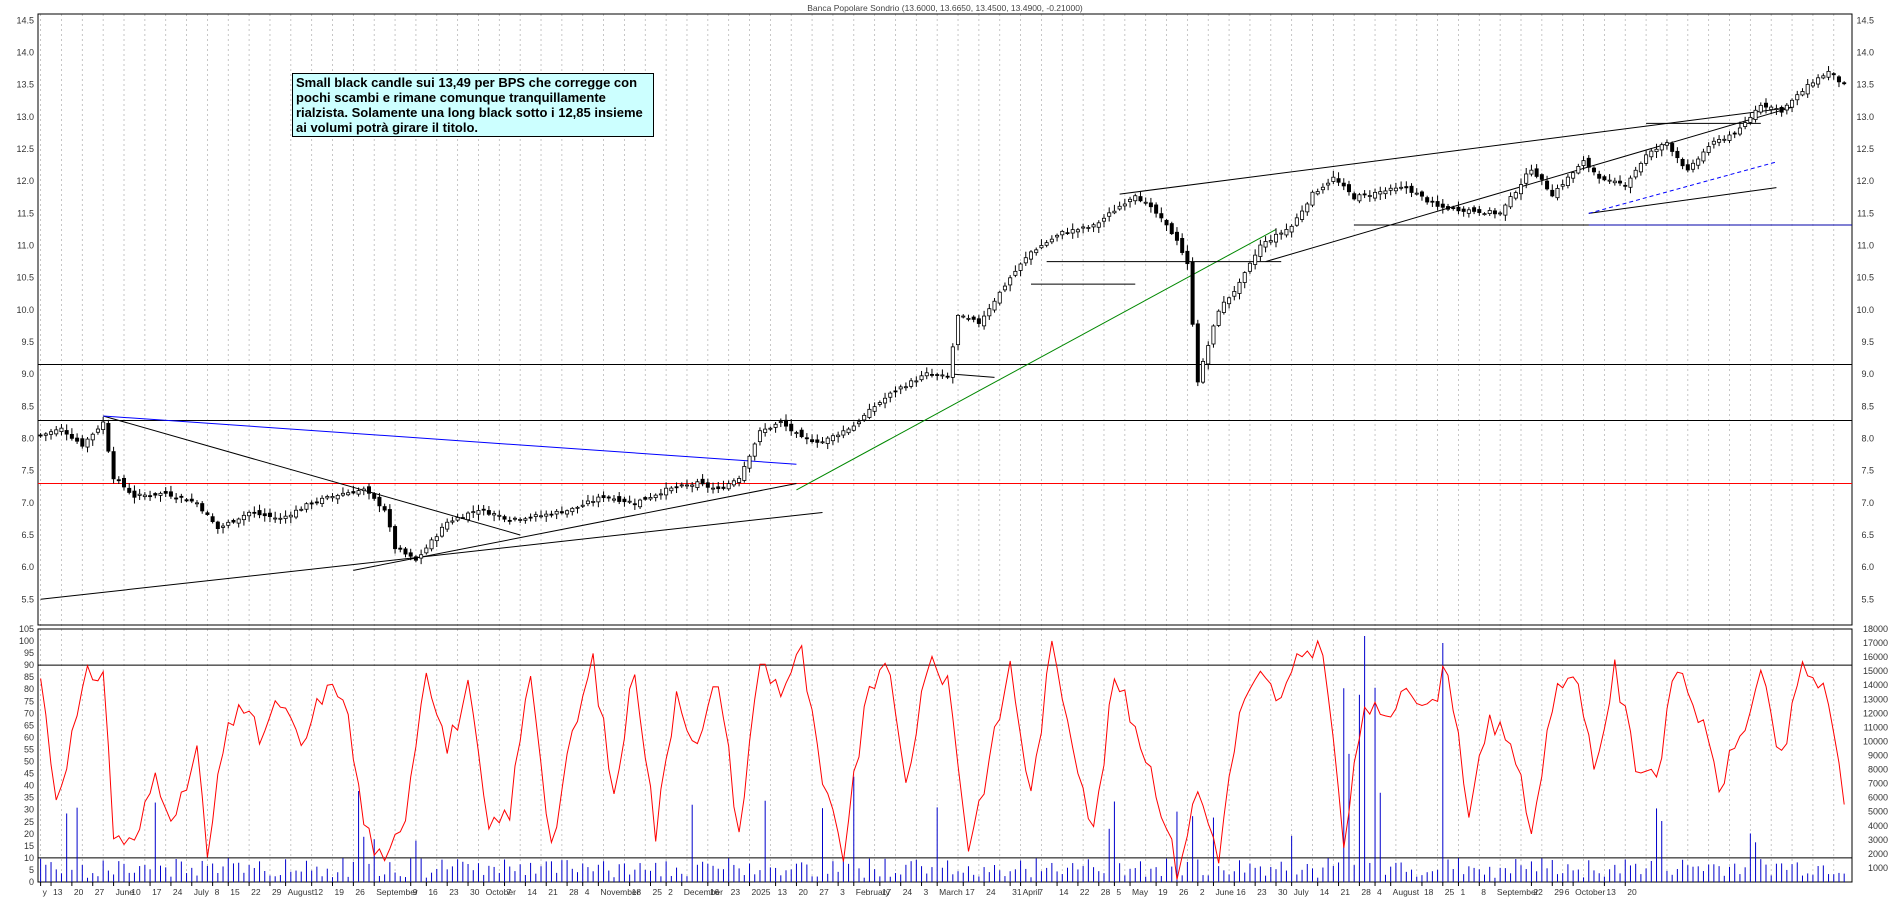  Describe the element at coordinates (1283, 892) in the screenshot. I see `date-tick-label: 30` at that location.